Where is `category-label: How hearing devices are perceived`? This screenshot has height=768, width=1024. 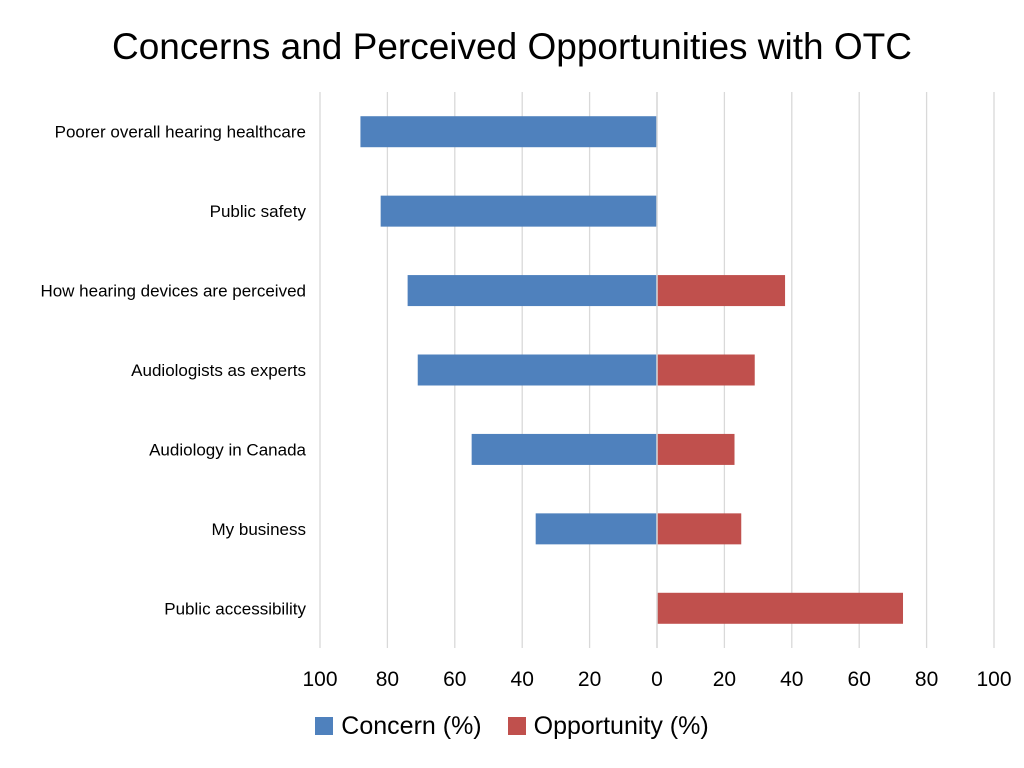
category-label: How hearing devices are perceived is located at coordinates (173, 291).